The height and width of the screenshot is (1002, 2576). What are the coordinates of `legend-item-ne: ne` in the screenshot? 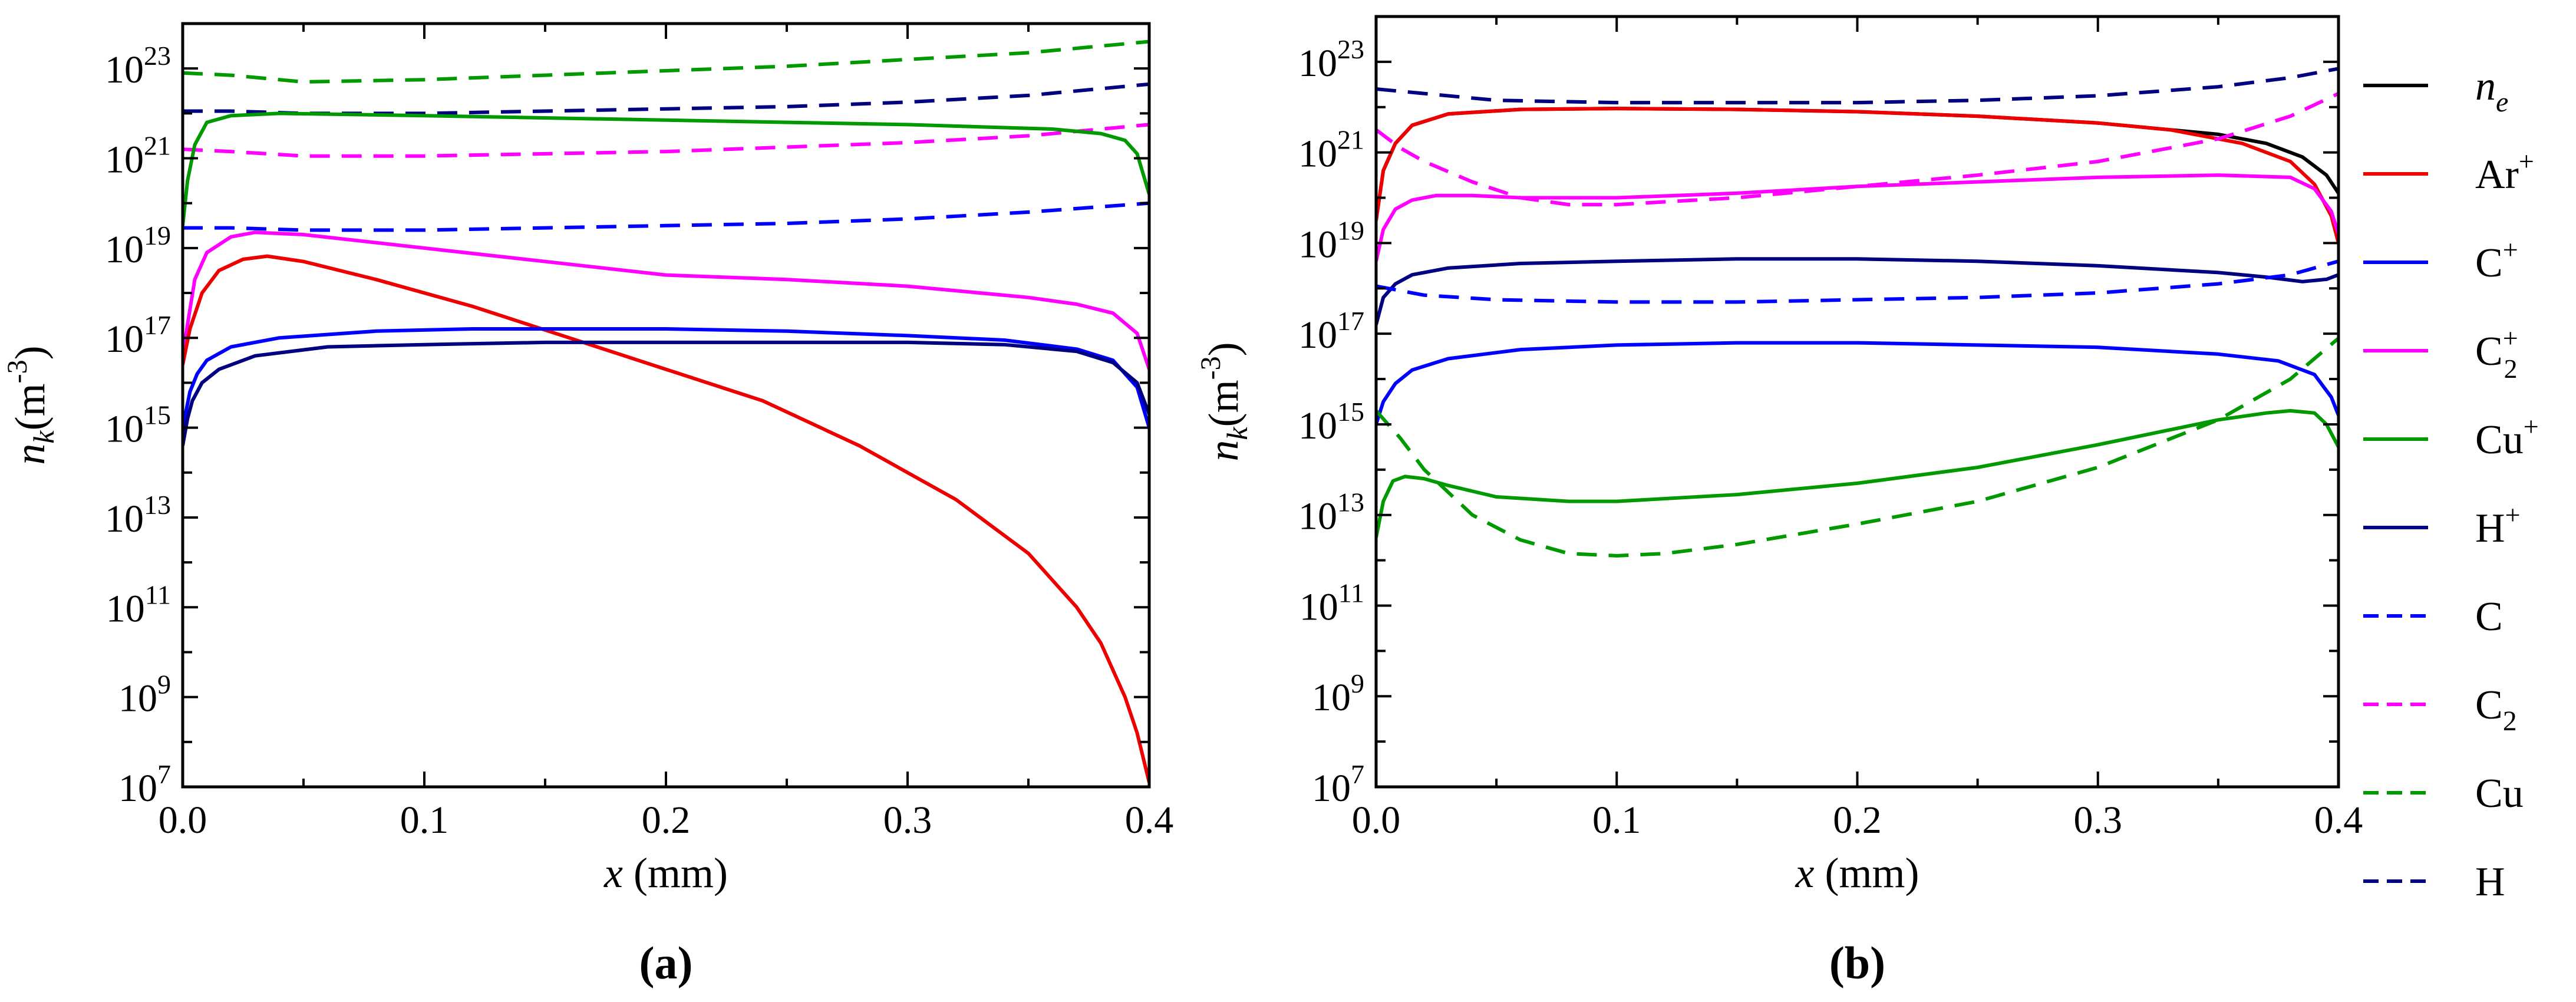 It's located at (2436, 91).